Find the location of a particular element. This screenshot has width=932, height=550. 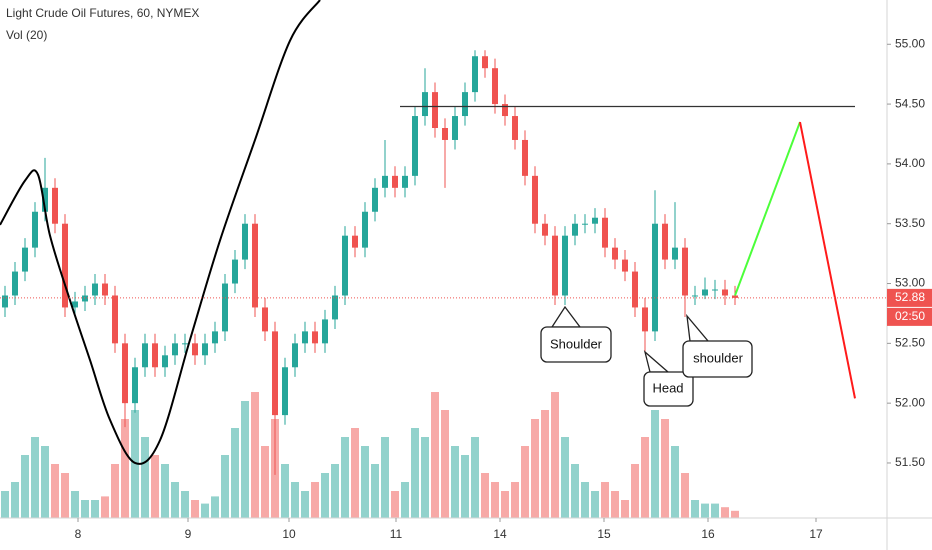

x-tick-label: 16 is located at coordinates (708, 534).